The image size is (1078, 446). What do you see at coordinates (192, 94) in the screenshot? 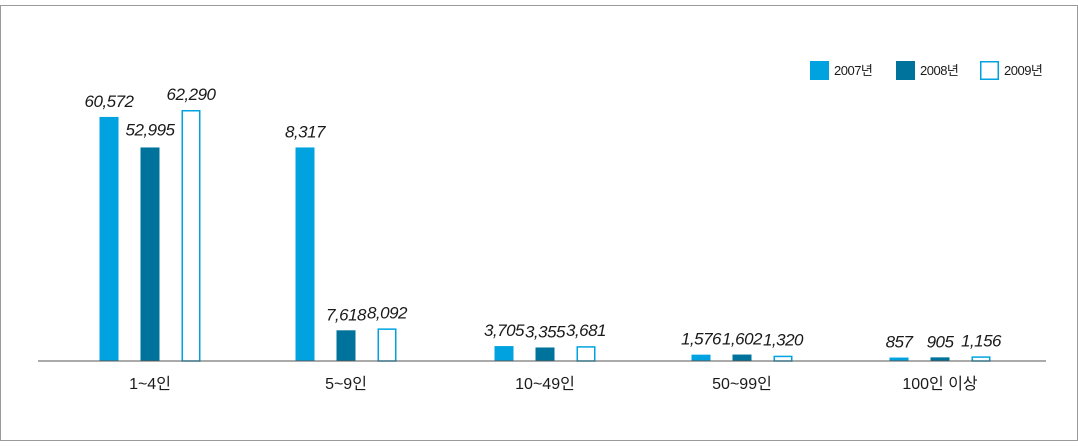
I see `value-label: 62,290` at bounding box center [192, 94].